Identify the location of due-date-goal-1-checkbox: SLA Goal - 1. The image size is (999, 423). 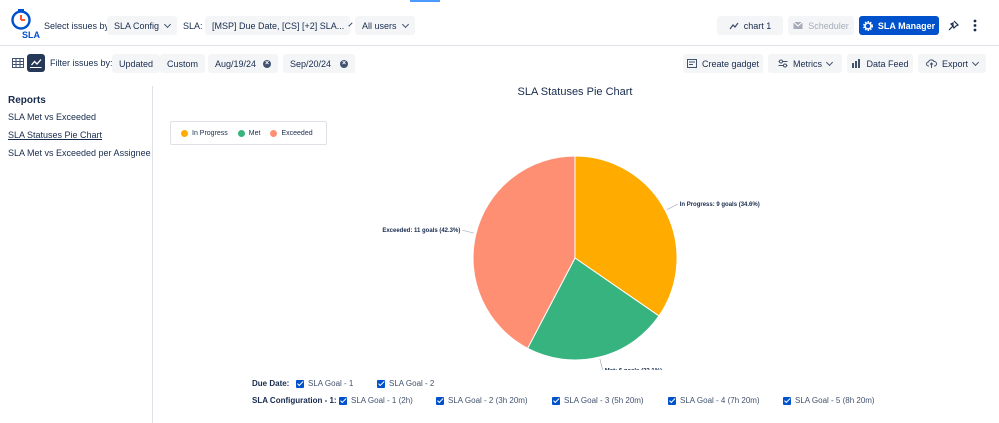
(324, 383).